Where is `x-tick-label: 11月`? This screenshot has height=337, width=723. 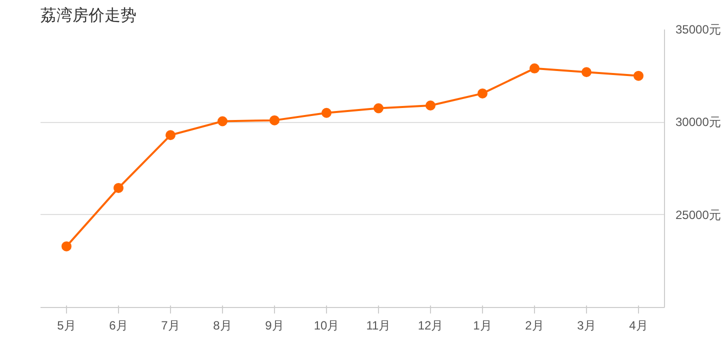
x-tick-label: 11月 is located at coordinates (378, 325).